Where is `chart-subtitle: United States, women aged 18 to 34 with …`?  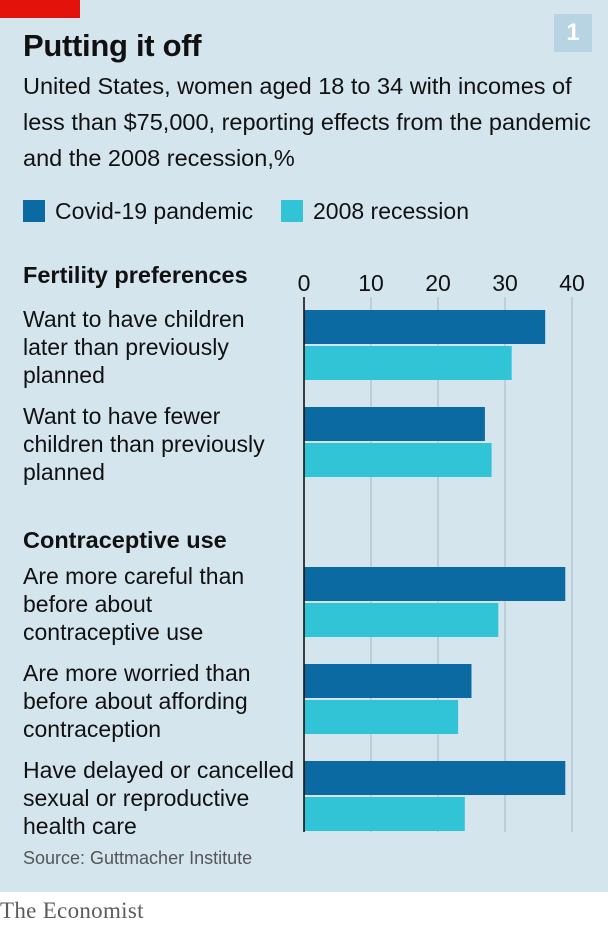 chart-subtitle: United States, women aged 18 to 34 with … is located at coordinates (307, 122).